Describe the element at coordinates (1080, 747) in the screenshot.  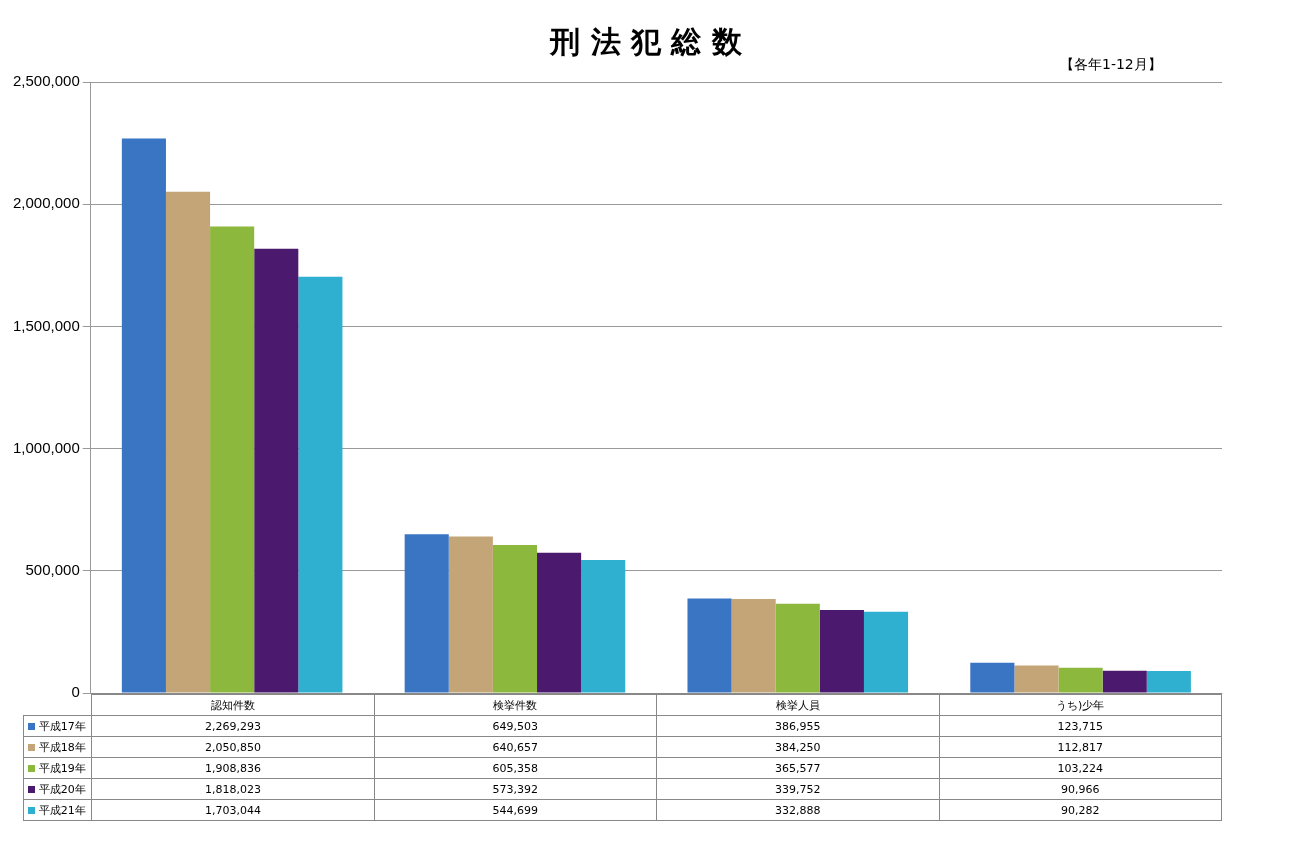
I see `data-label: 112,817` at that location.